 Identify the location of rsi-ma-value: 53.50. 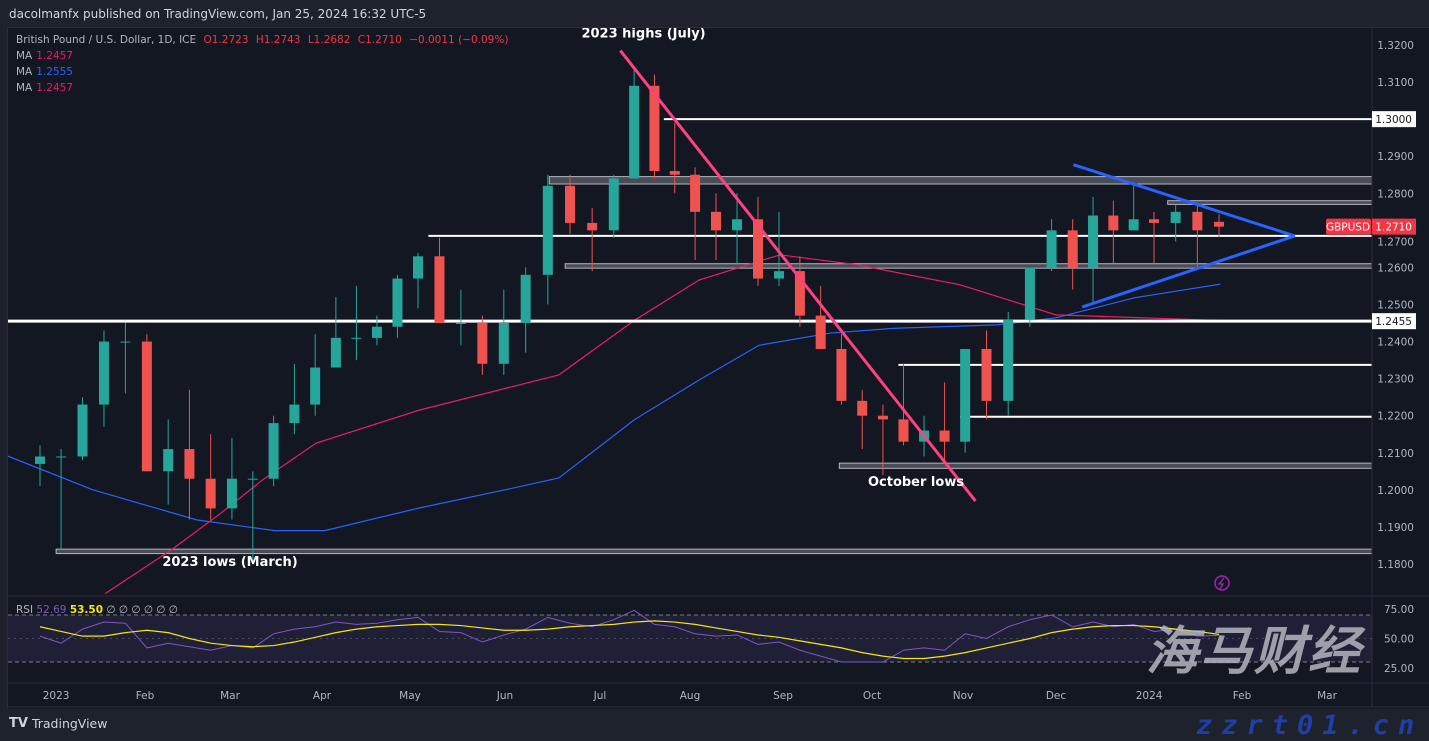
(86, 610).